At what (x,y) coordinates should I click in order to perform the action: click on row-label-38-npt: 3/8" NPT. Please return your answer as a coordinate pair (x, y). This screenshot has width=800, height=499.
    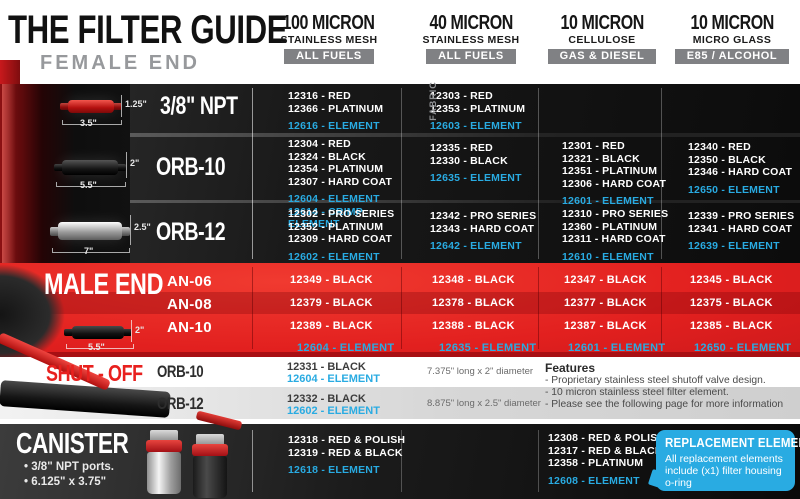
    Looking at the image, I should click on (199, 106).